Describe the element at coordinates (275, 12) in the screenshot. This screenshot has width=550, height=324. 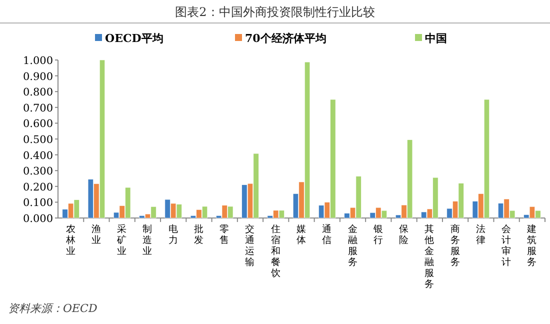
I see `chart-title: 图表2：中国外商投资限制性行业比较` at that location.